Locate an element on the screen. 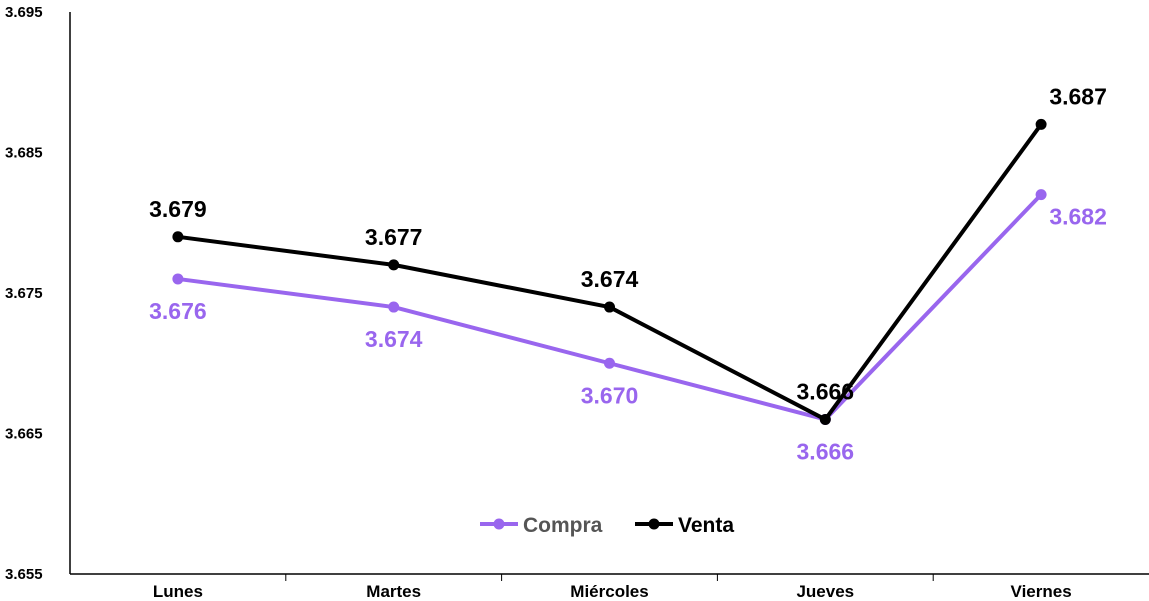 The height and width of the screenshot is (601, 1149). y-tick-label: 3.665 is located at coordinates (24, 434).